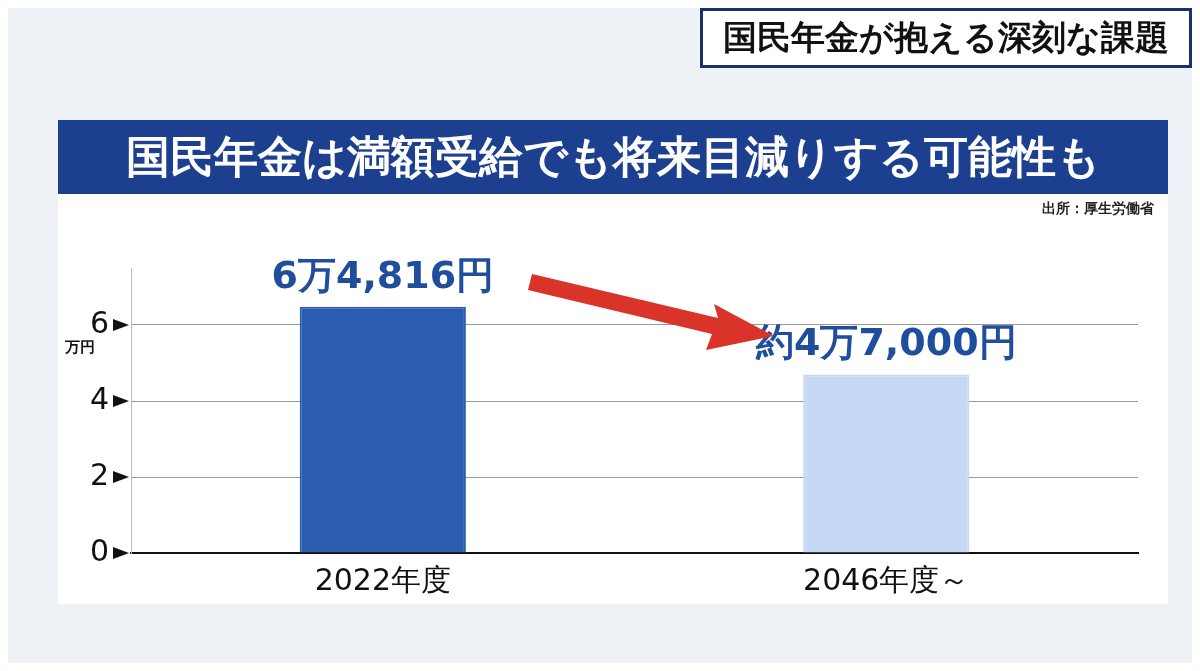  What do you see at coordinates (886, 579) in the screenshot?
I see `x-tick-label: 2046年度～` at bounding box center [886, 579].